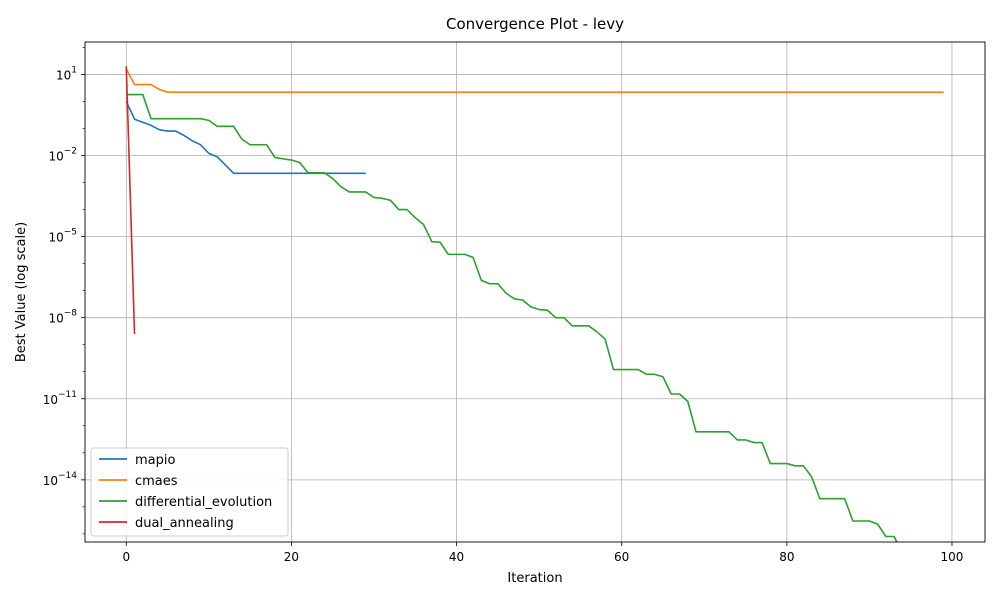 The image size is (1000, 600). What do you see at coordinates (291, 557) in the screenshot?
I see `x-tick-label: 20` at bounding box center [291, 557].